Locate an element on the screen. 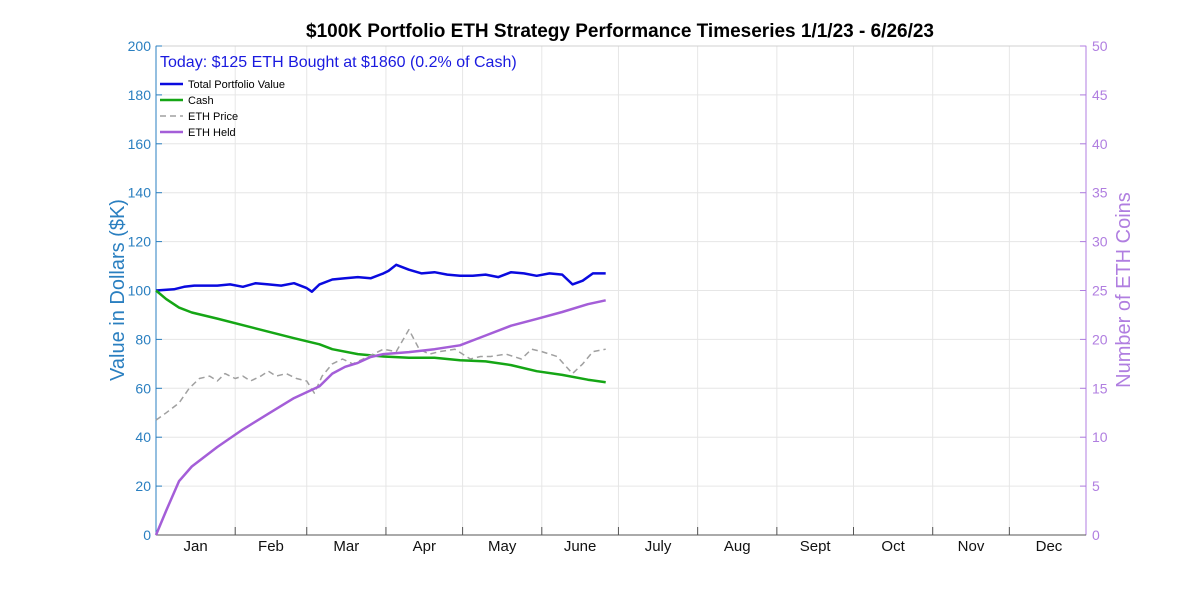 This screenshot has height=602, width=1200. y-tick-label-left: 20 is located at coordinates (143, 486).